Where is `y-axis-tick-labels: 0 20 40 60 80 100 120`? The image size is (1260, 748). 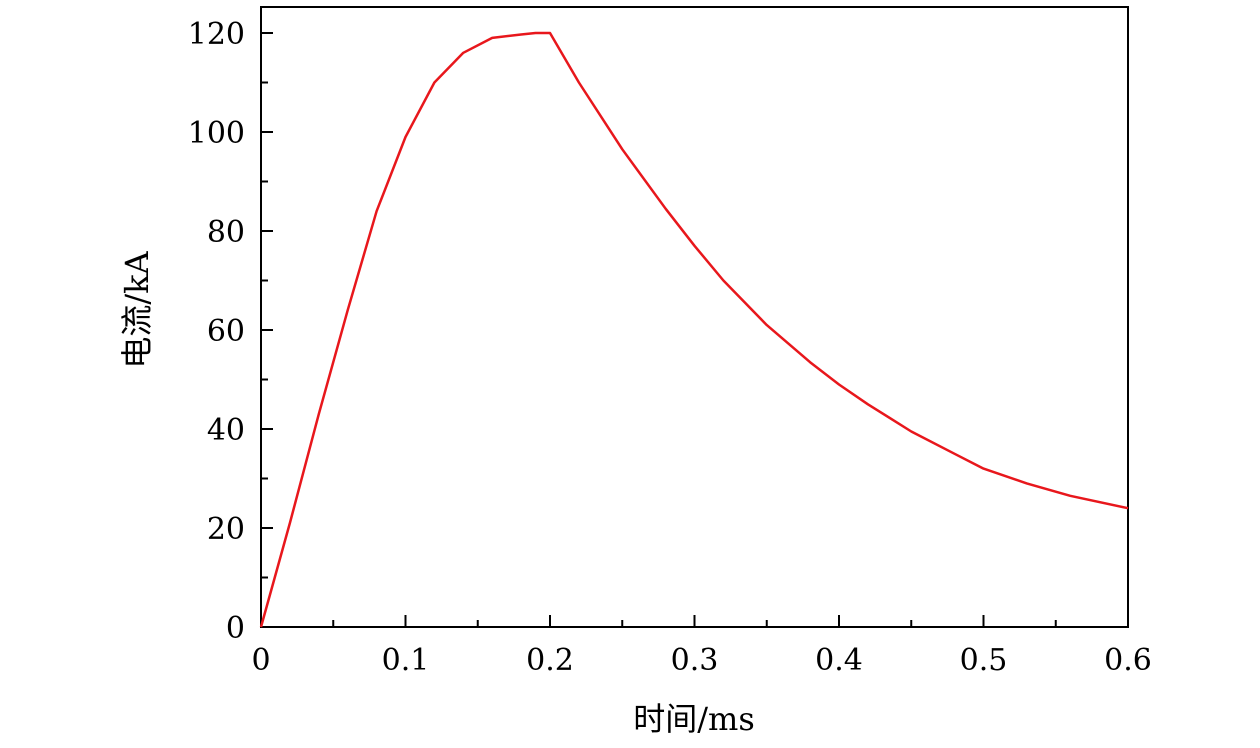
y-axis-tick-labels: 0 20 40 60 80 100 120 is located at coordinates (216, 331).